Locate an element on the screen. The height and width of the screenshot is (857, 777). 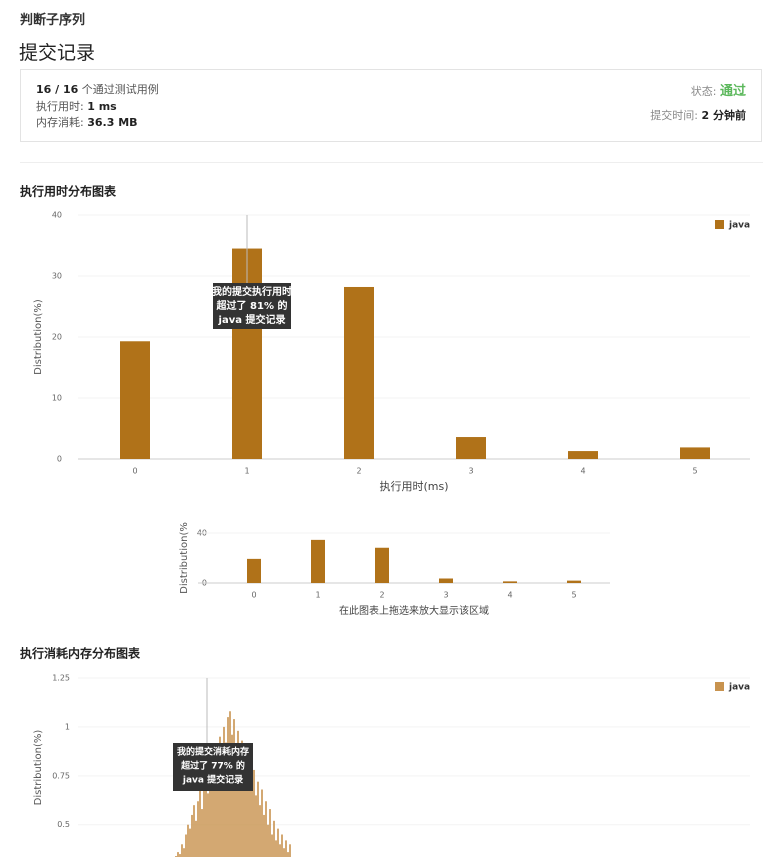
memory-label: 内存消耗: is located at coordinates (60, 122).